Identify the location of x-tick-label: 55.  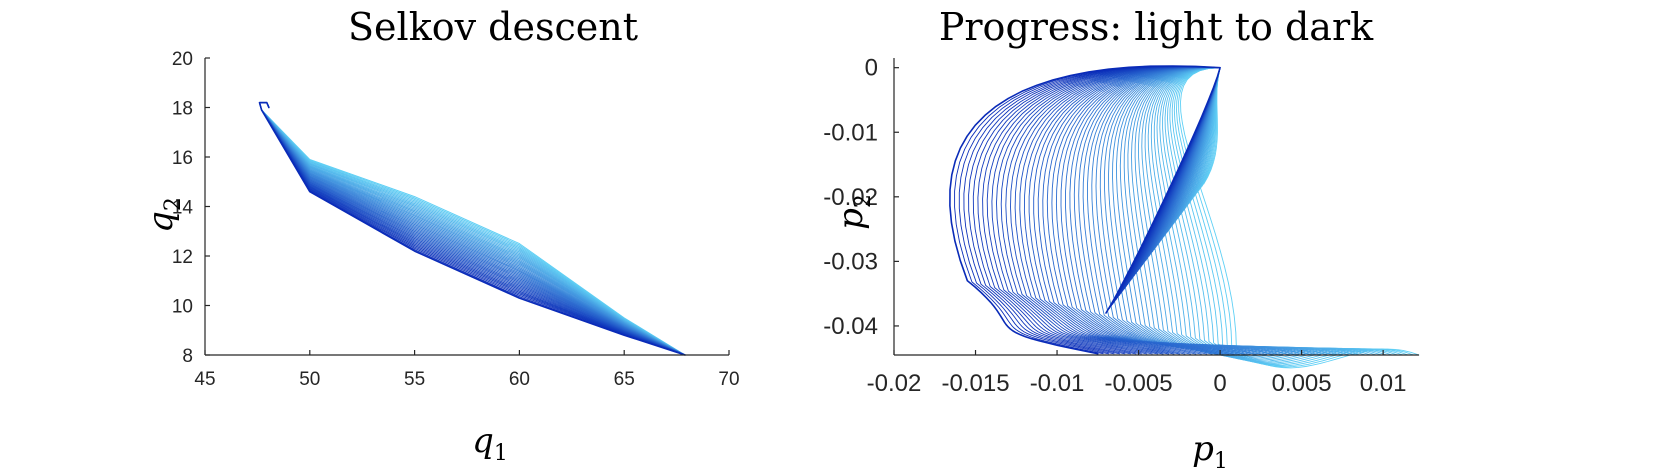
(414, 379).